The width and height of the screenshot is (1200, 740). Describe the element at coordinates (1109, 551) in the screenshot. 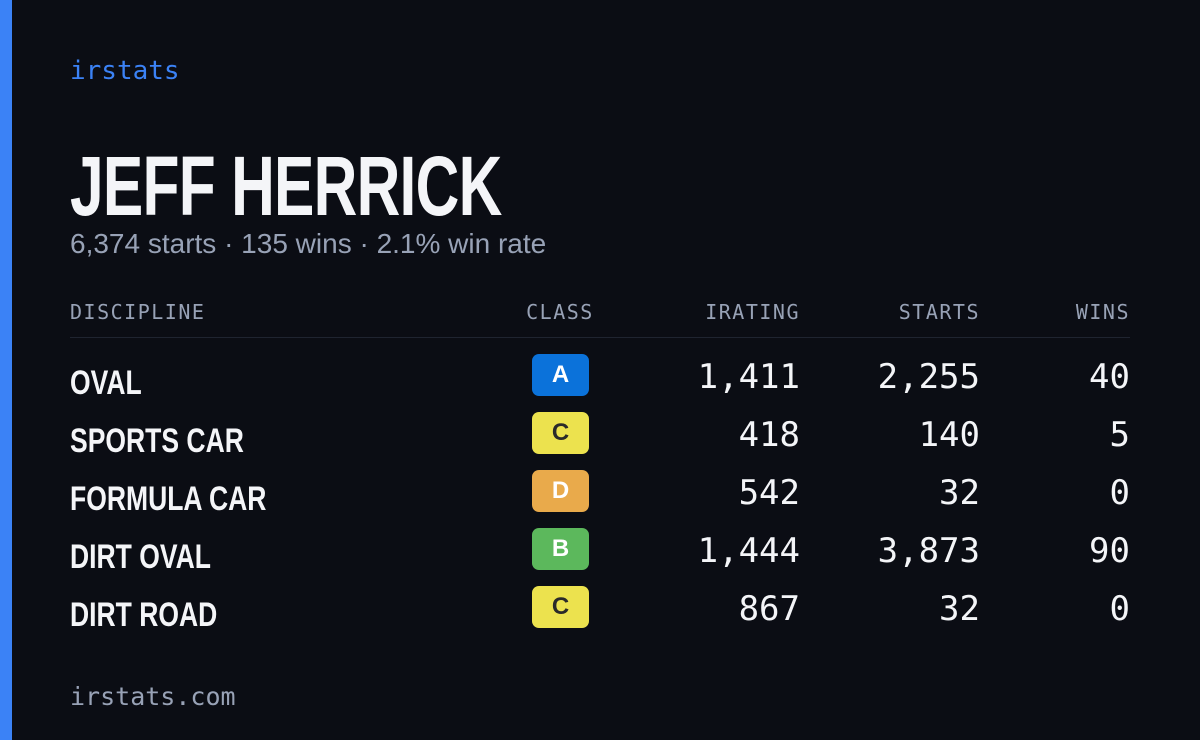

I see `wins: 90` at that location.